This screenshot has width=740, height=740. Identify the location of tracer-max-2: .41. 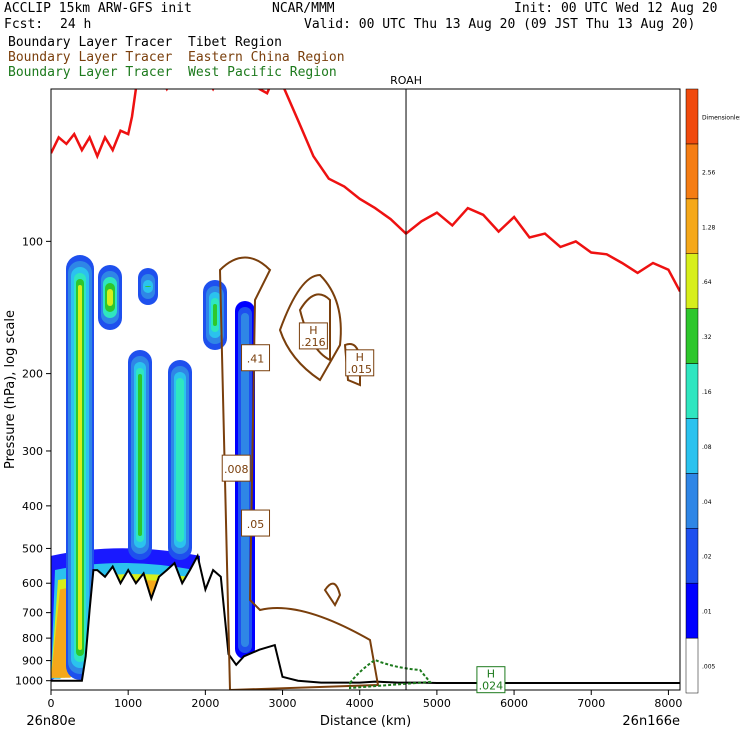
(256, 358).